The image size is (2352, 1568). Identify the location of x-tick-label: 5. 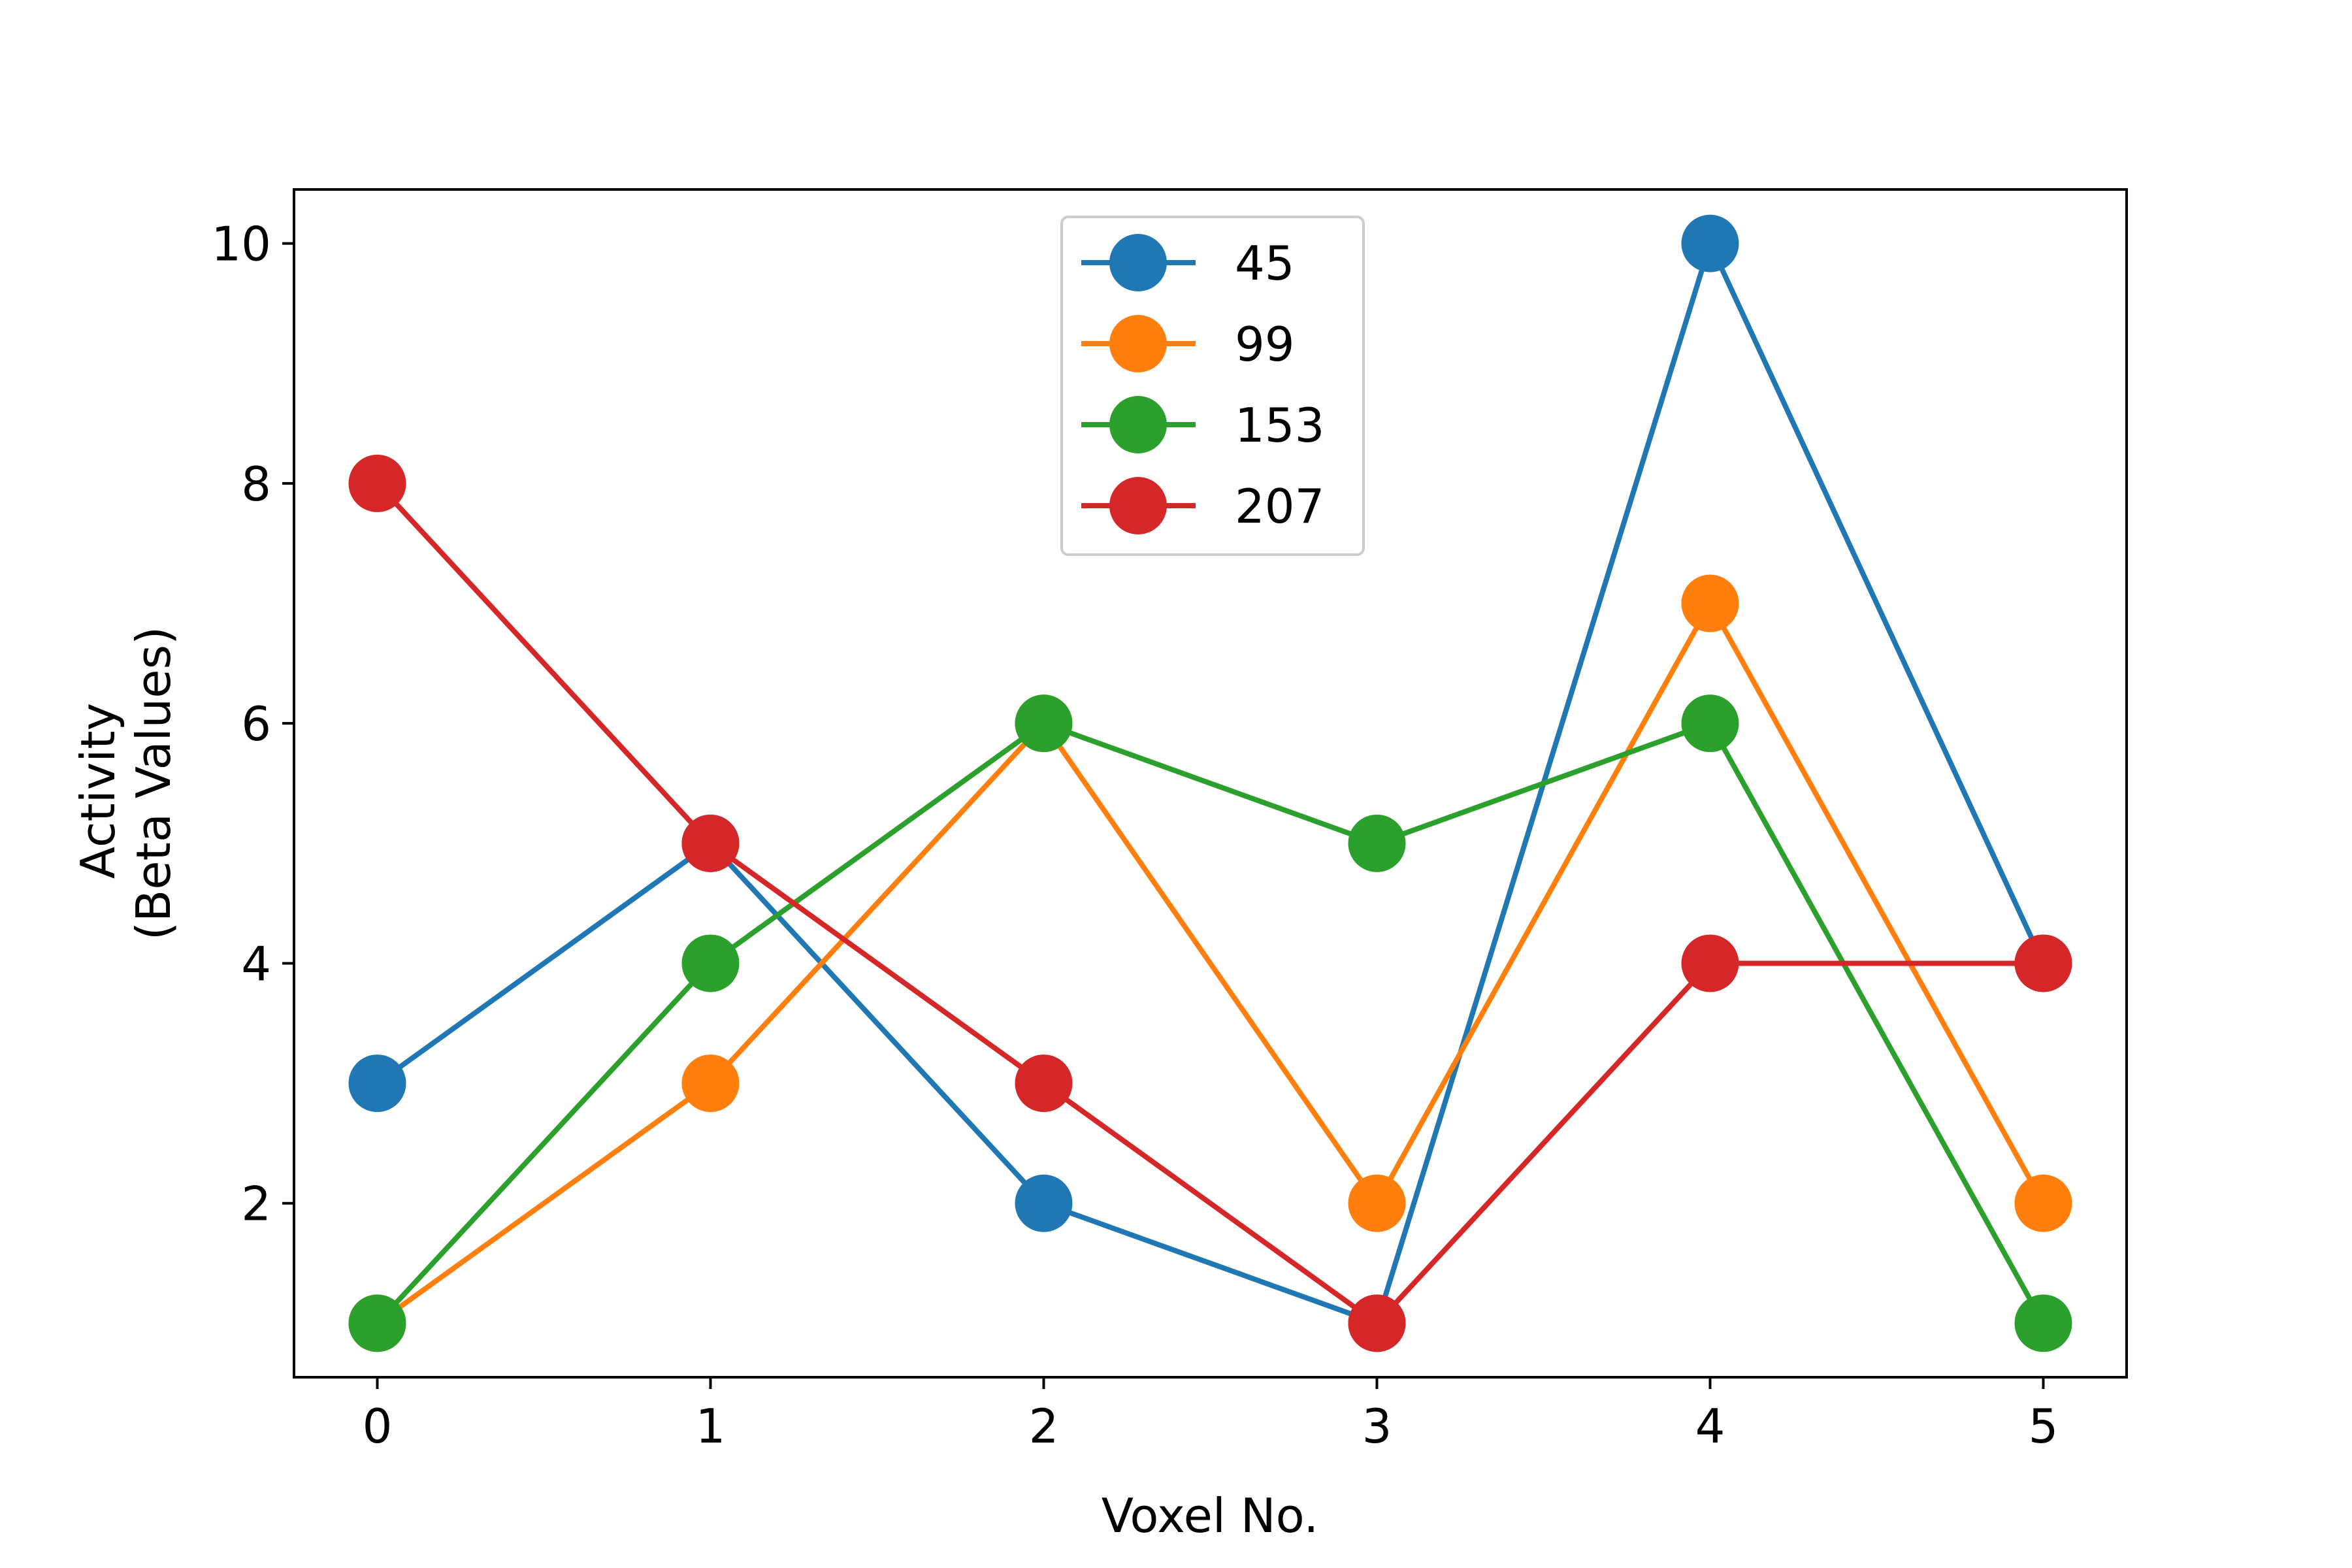
(2044, 1426).